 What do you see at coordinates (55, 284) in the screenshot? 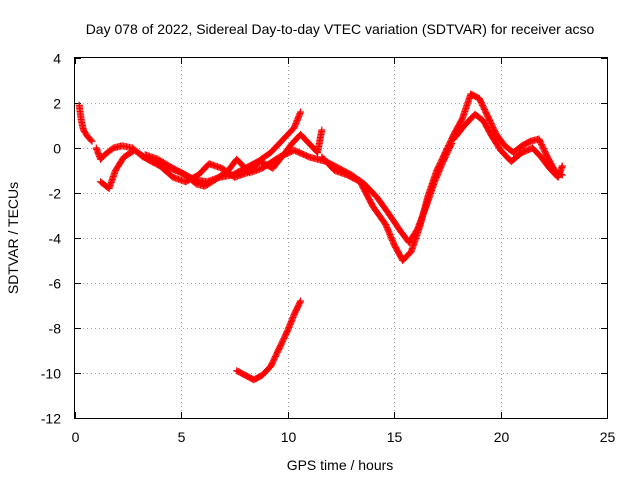
I see `y-tick-label: -6` at bounding box center [55, 284].